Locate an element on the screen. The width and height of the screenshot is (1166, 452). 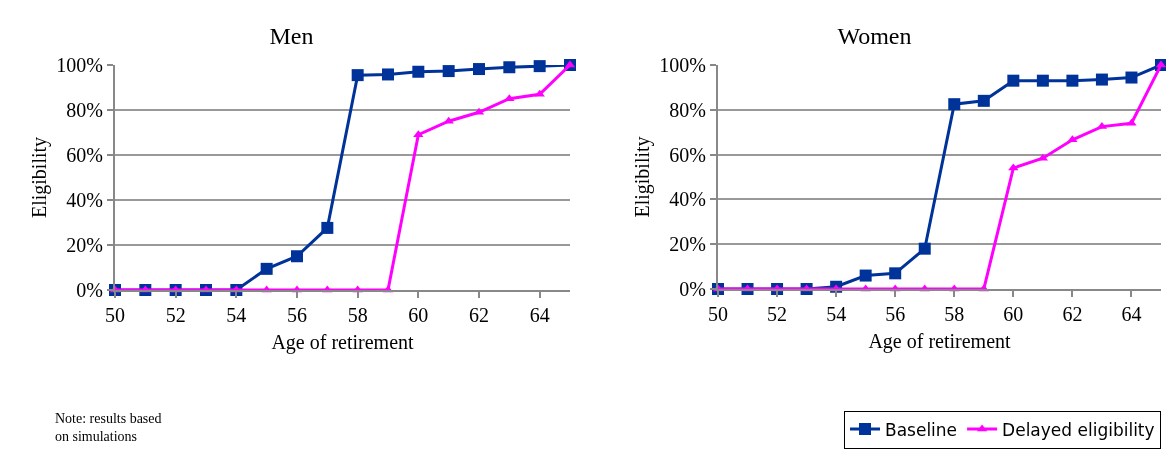
legend-label: Baseline is located at coordinates (921, 429).